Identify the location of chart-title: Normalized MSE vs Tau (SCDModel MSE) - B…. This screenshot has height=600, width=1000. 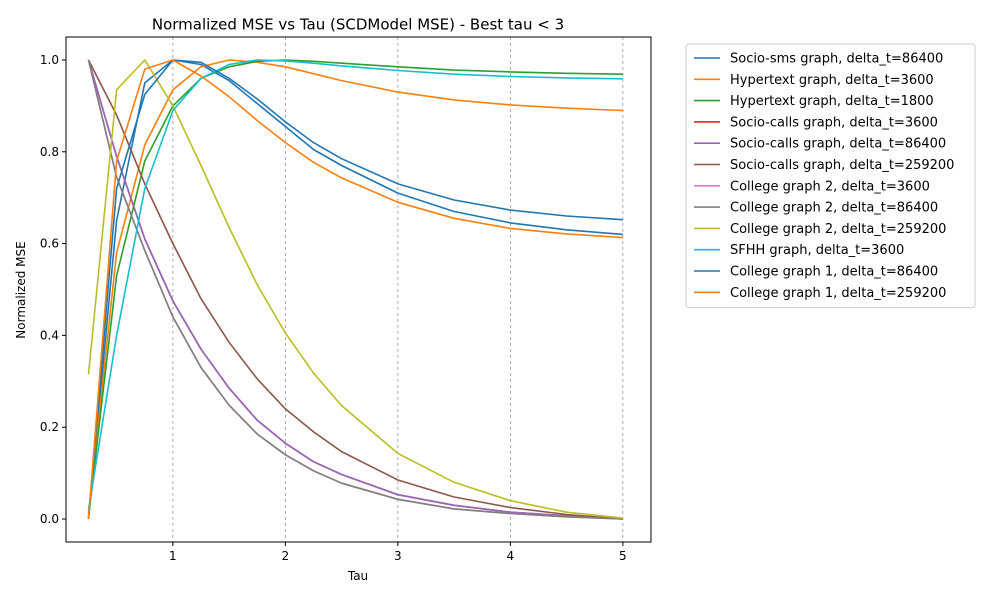
(358, 25).